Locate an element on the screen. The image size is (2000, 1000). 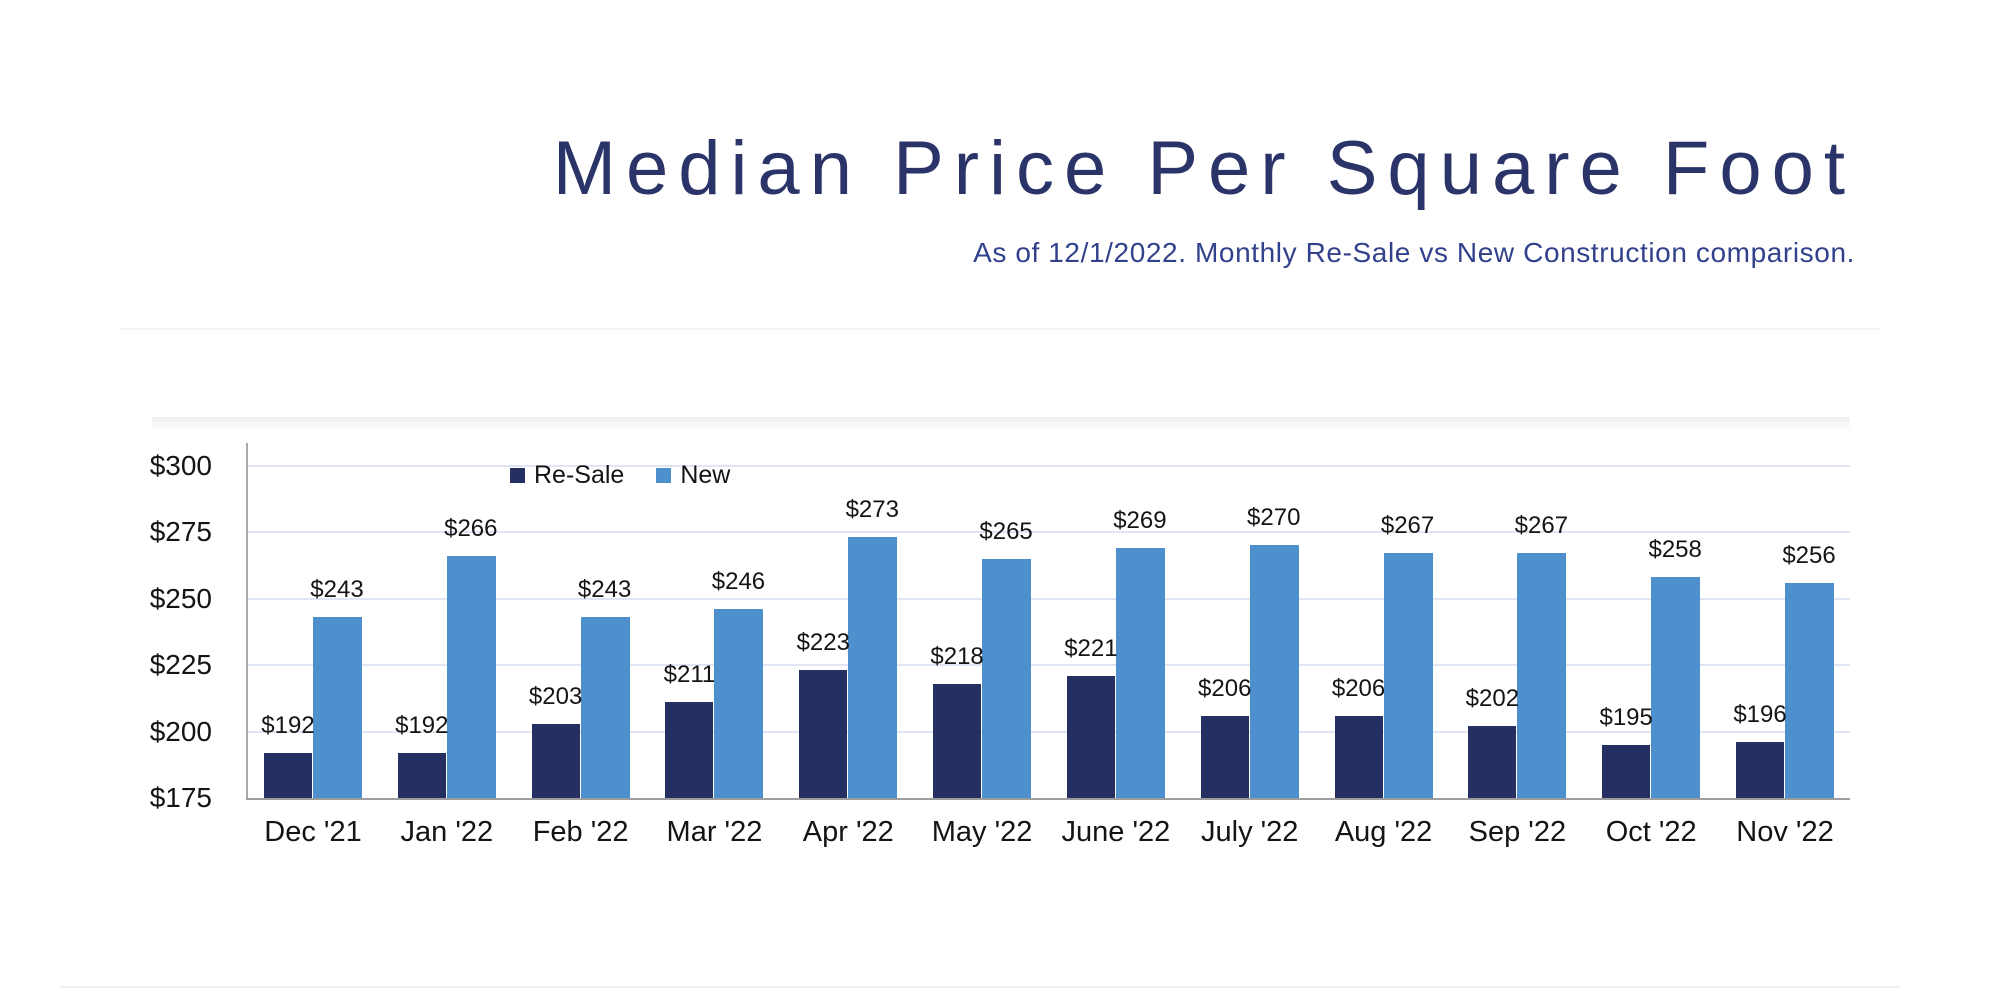
value-label-new-apr-22: $273 is located at coordinates (872, 510).